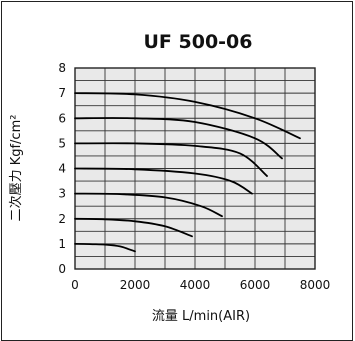  I want to click on y-tick-label: 1, so click(62, 244).